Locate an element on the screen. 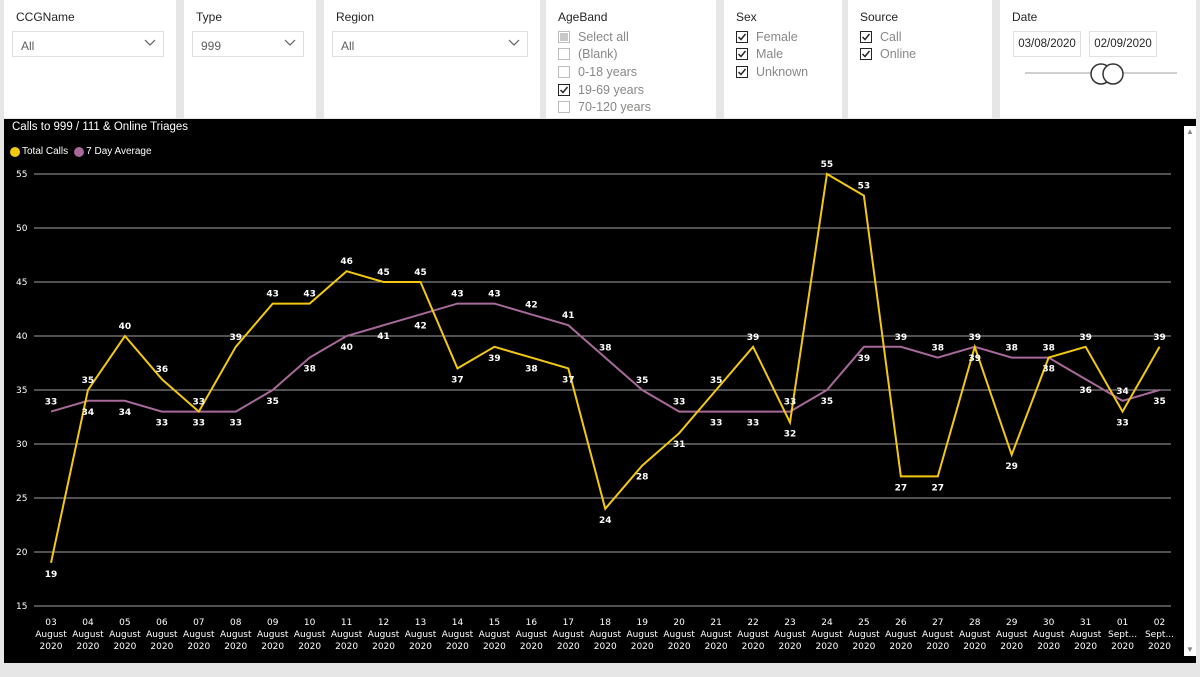  region-dropdown: All is located at coordinates (430, 44).